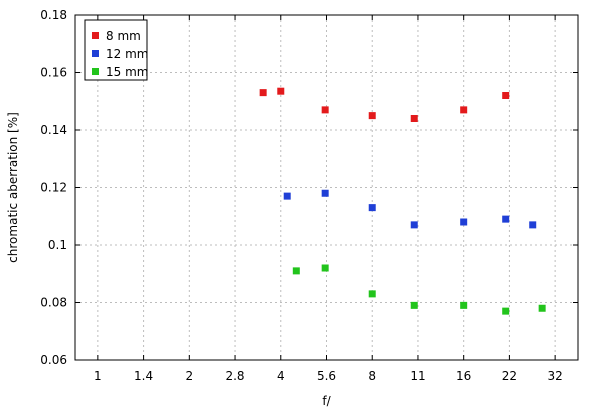 This screenshot has height=415, width=600. I want to click on x-tick-label: 5.6, so click(326, 376).